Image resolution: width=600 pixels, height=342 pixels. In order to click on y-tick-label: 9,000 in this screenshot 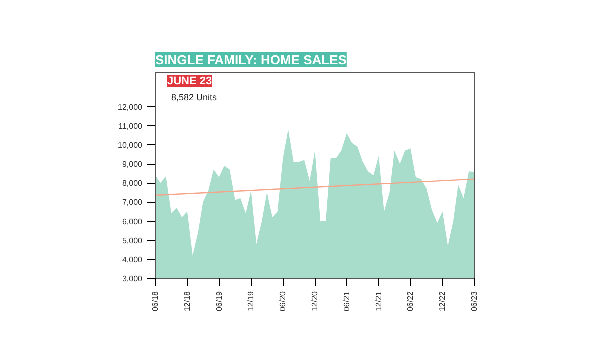, I will do `click(133, 165)`.